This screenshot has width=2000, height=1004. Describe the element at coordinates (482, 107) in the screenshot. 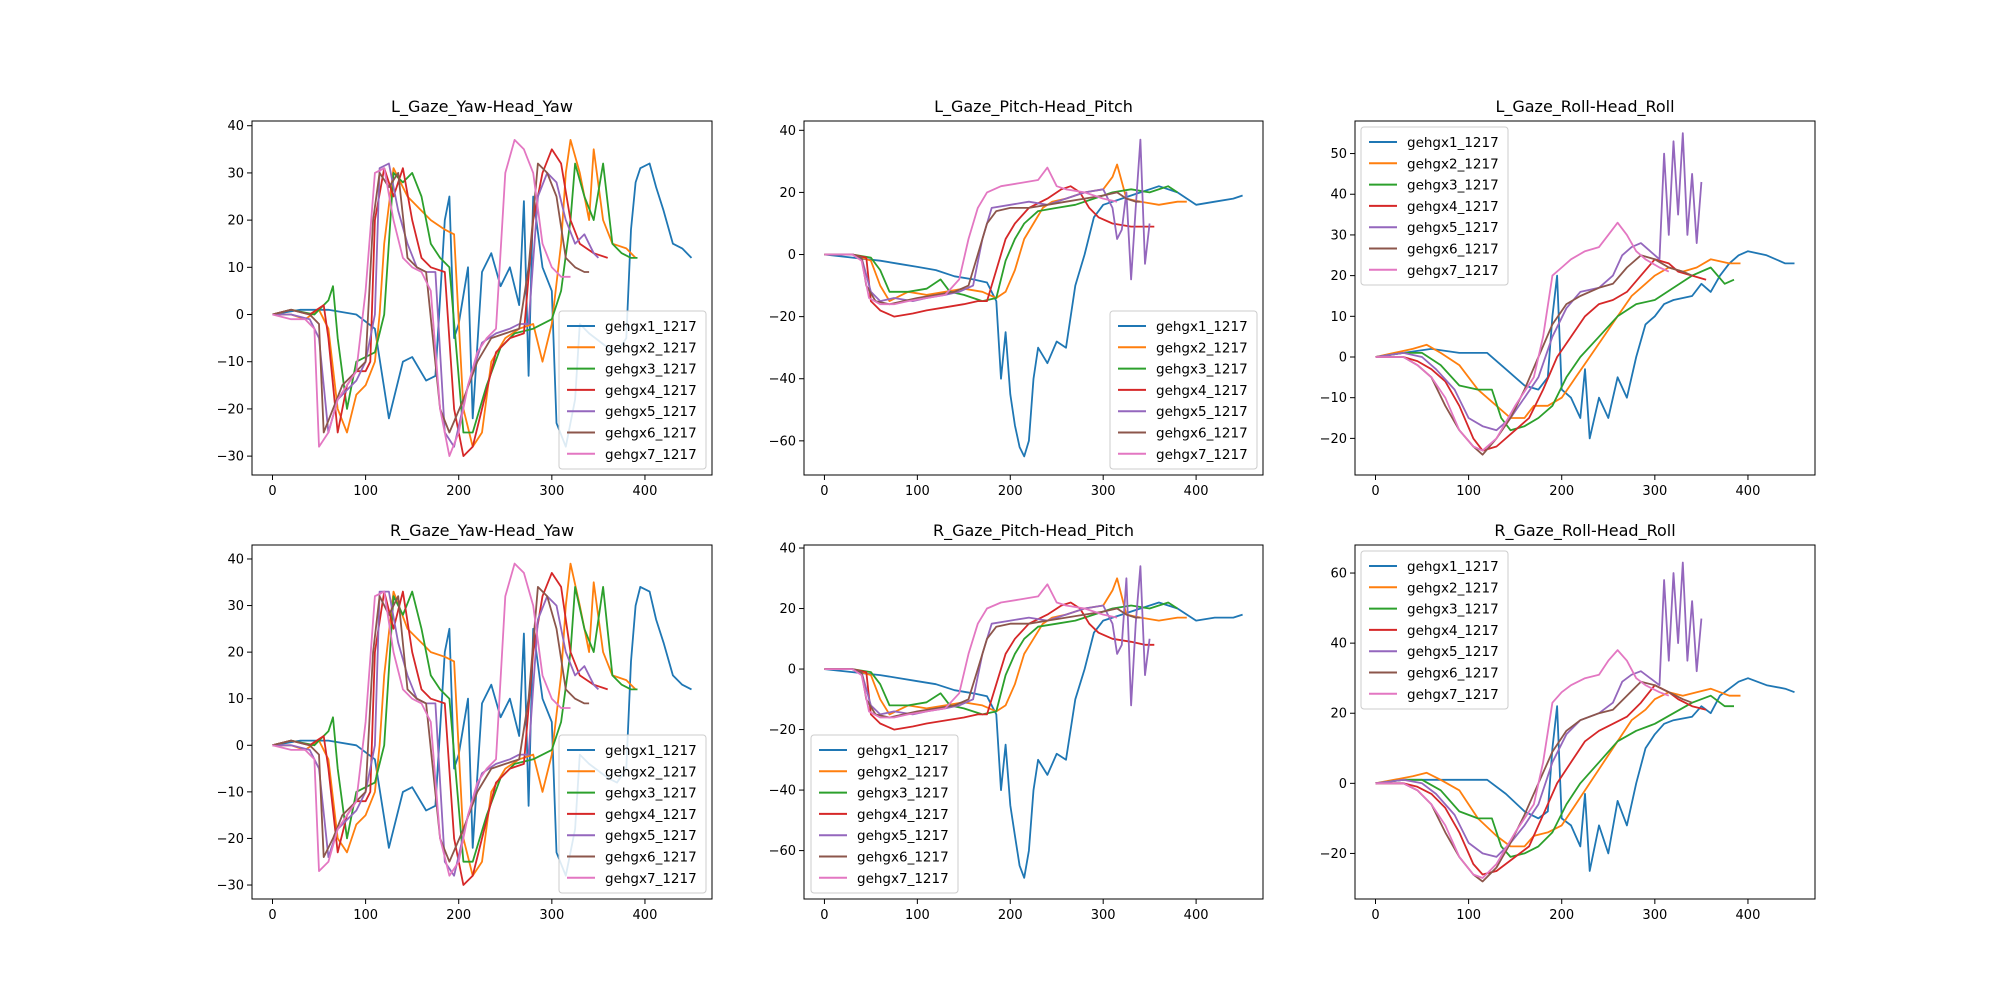

I see `chart-title: L_Gaze_Yaw-Head_Yaw` at that location.